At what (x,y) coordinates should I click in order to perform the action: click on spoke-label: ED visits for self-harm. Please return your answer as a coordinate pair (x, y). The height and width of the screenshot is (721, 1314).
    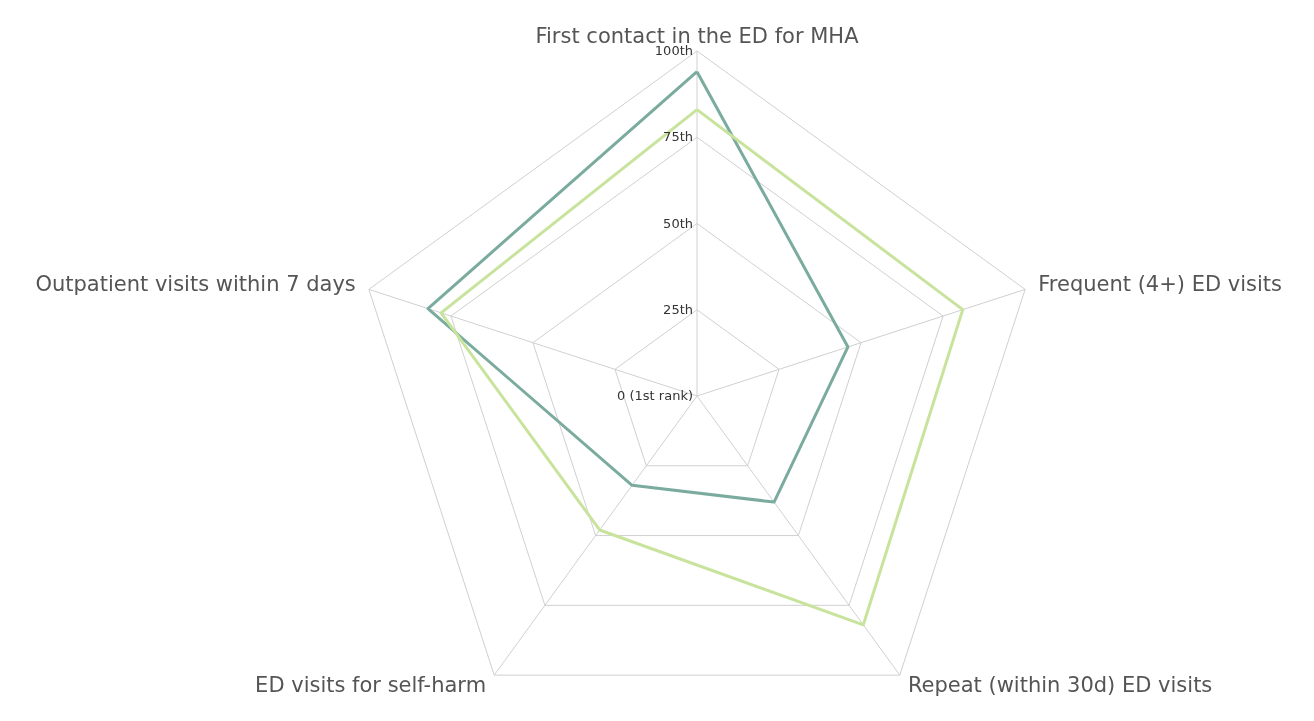
    Looking at the image, I should click on (371, 685).